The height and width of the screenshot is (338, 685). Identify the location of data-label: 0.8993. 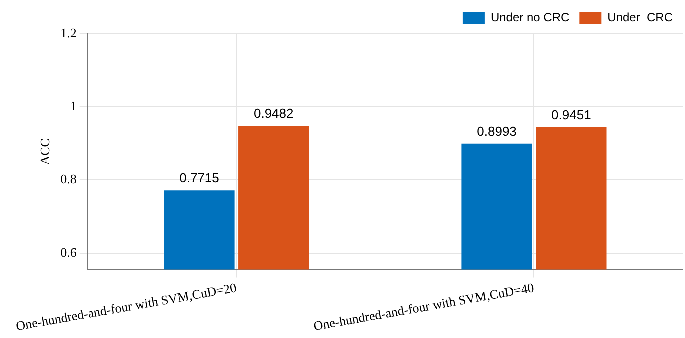
(497, 132).